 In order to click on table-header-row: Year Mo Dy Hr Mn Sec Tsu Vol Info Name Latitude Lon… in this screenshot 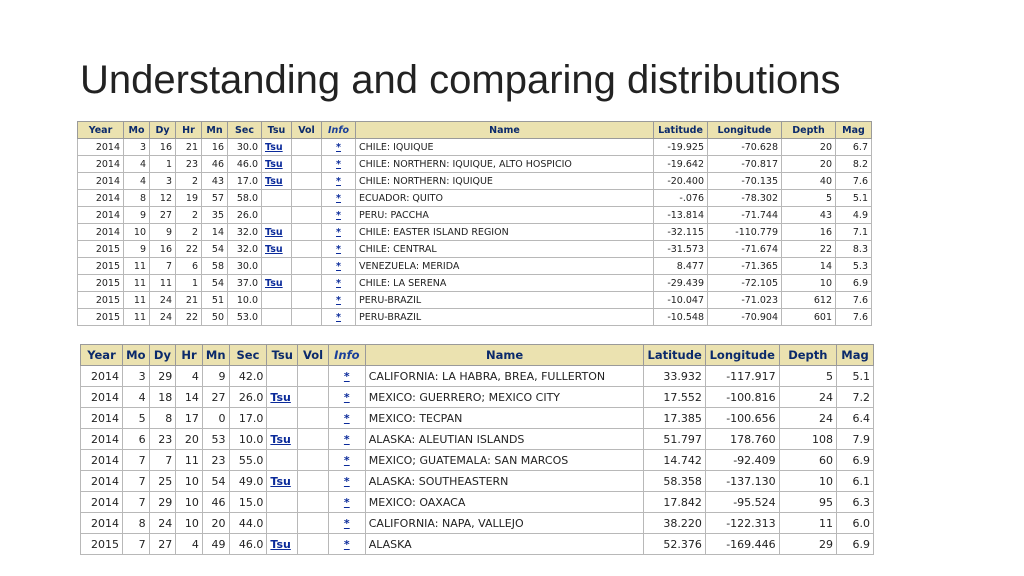, I will do `click(474, 130)`.